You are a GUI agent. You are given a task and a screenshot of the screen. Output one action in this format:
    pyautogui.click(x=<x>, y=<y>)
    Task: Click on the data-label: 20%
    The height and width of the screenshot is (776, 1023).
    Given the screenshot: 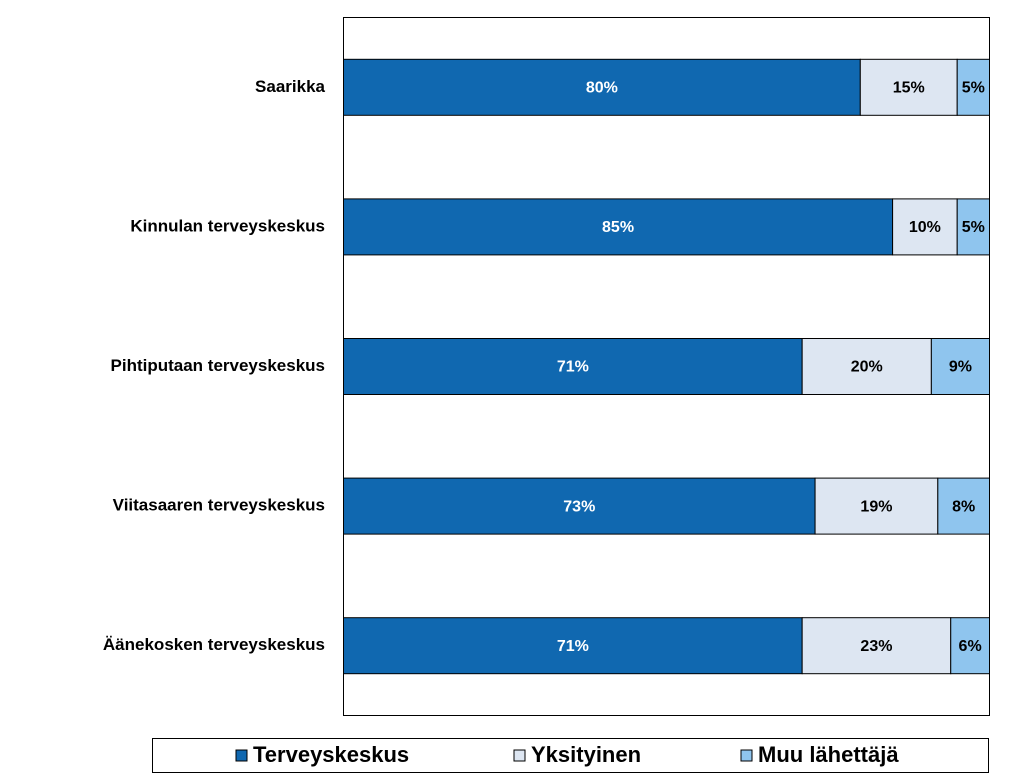 What is the action you would take?
    pyautogui.click(x=867, y=367)
    